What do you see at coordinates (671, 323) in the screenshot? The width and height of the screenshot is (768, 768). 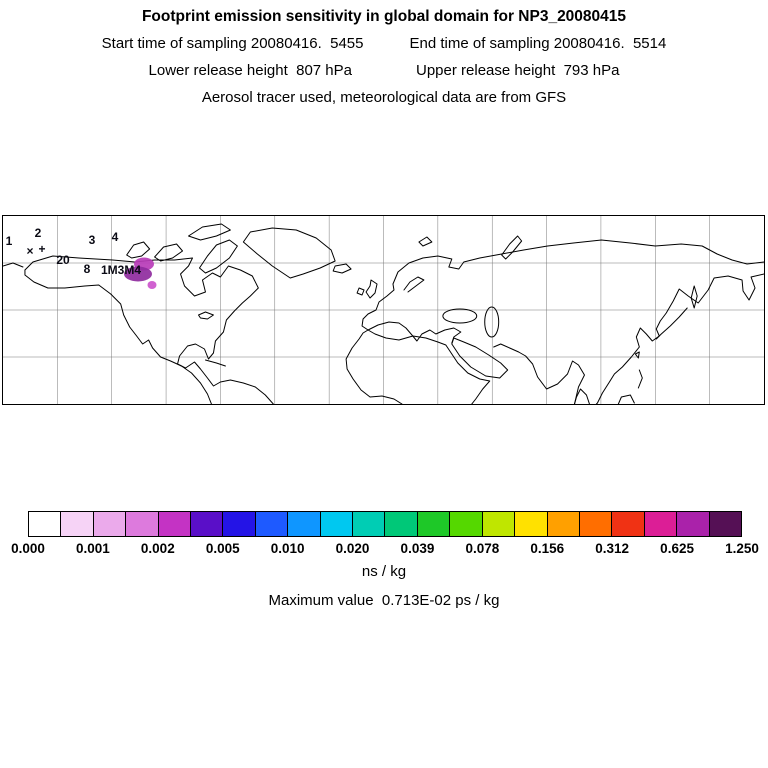 I see `coastline-japan` at bounding box center [671, 323].